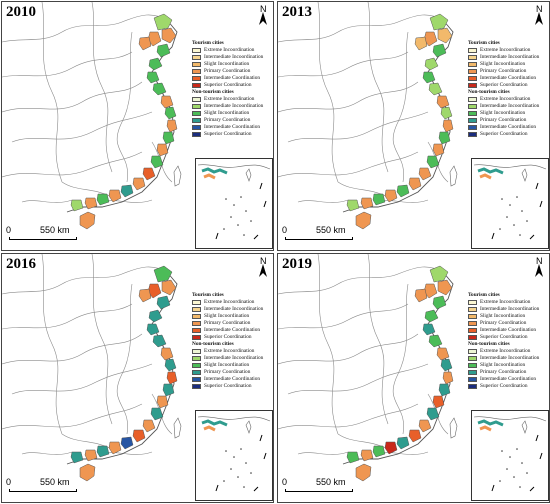  I want to click on legend-item-nontourism: Superior Coordination, so click(232, 134).